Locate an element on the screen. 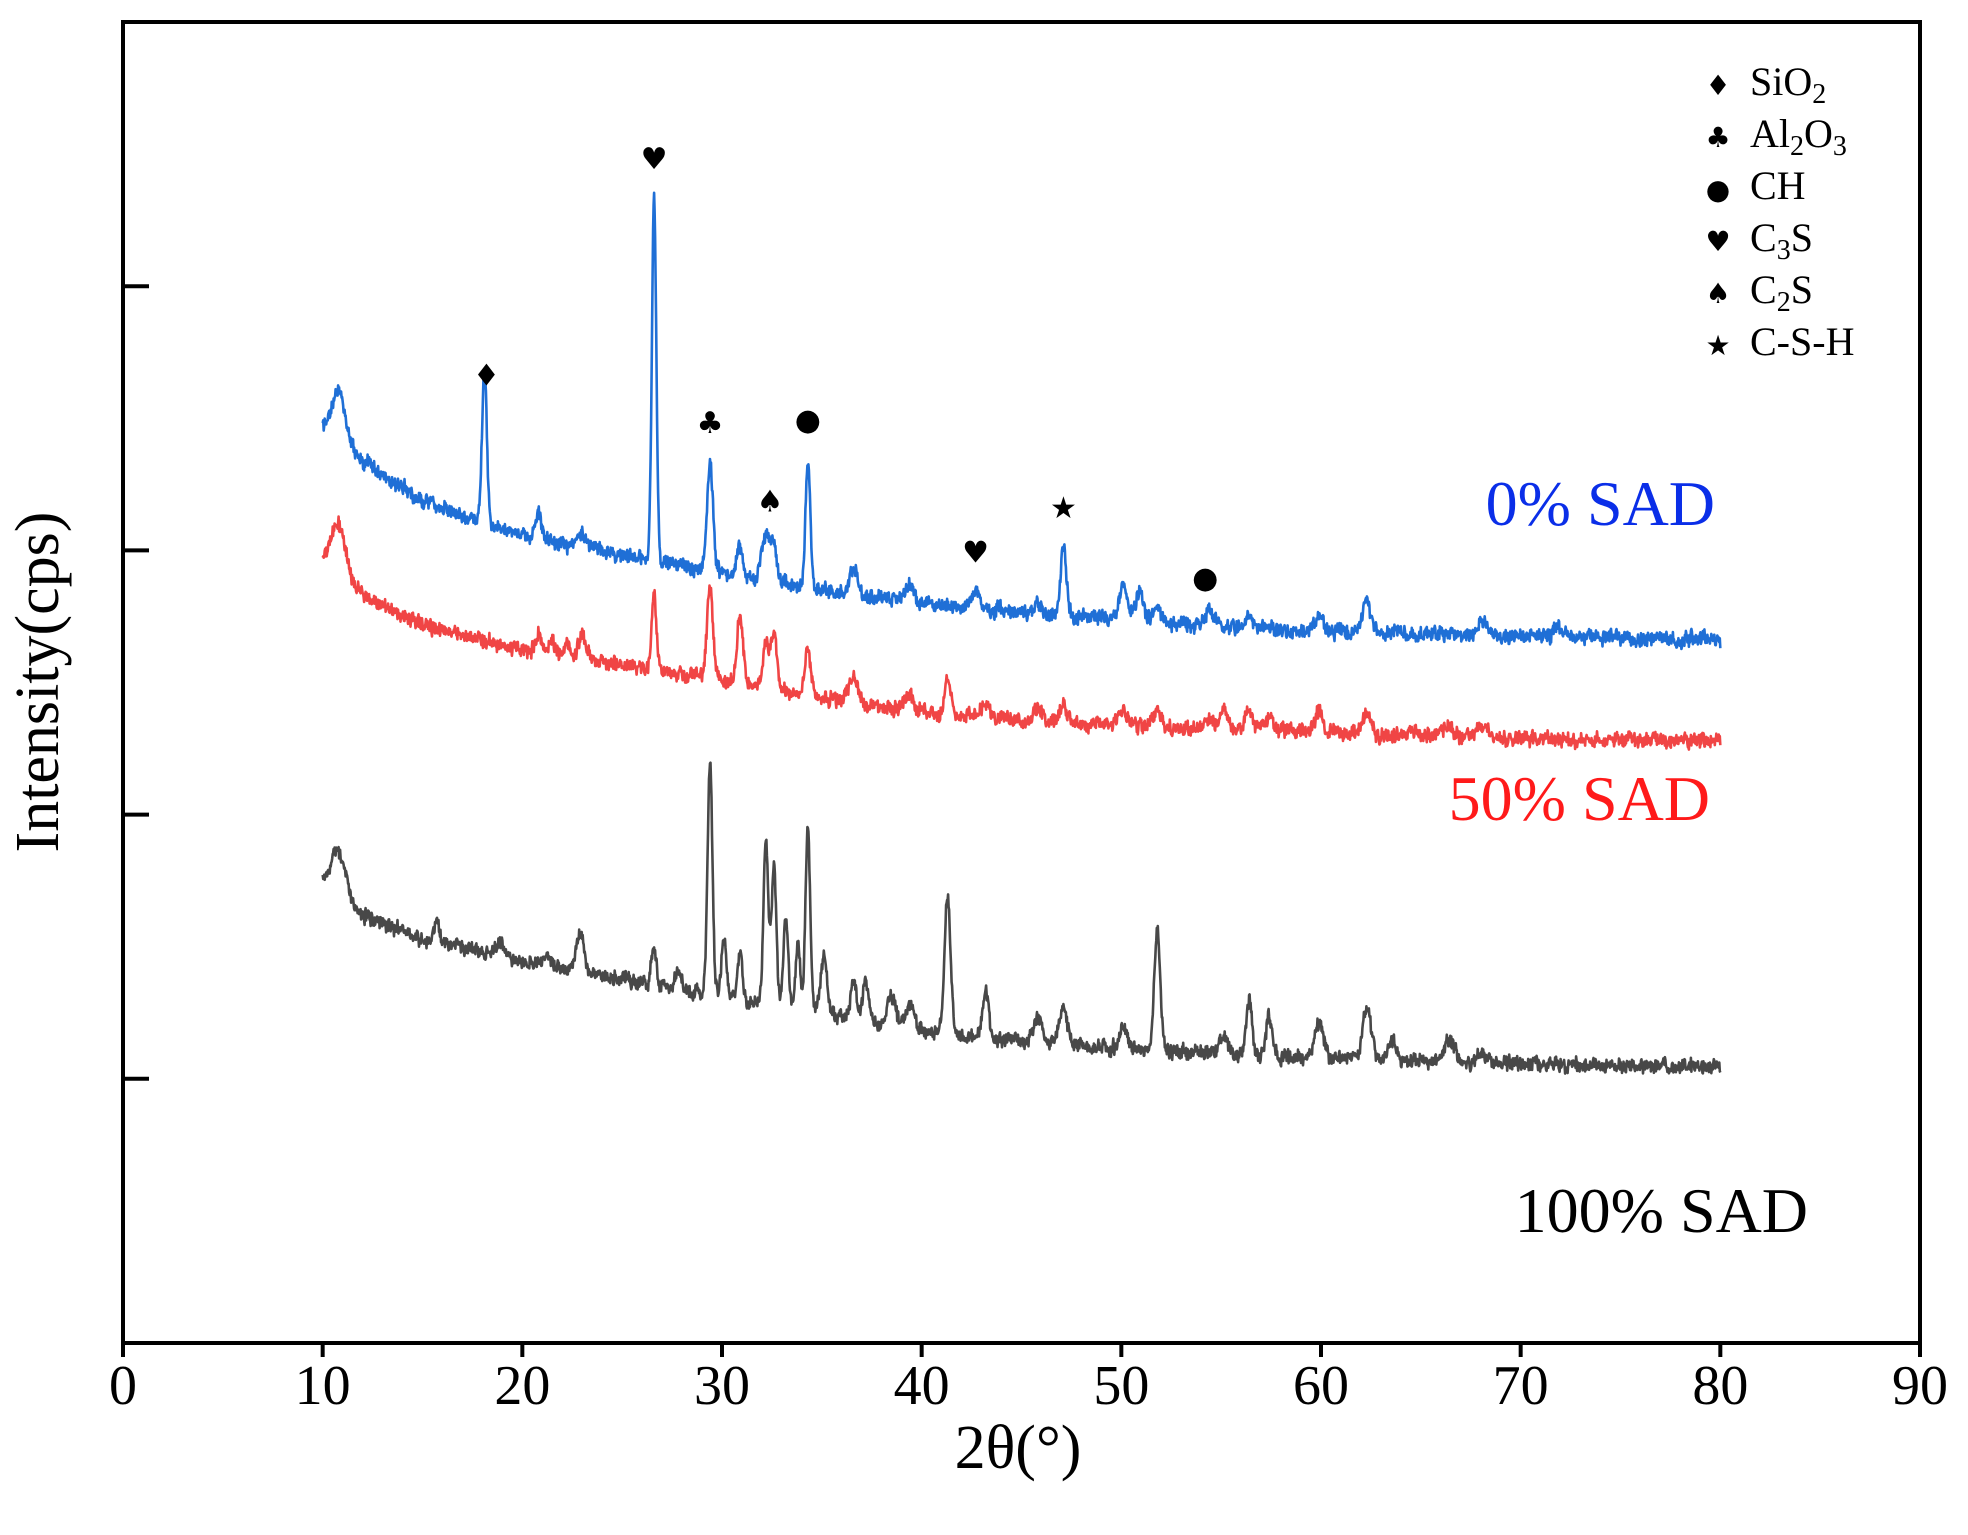 The width and height of the screenshot is (1968, 1535). peak-marker-csh-6: ★ is located at coordinates (1063, 508).